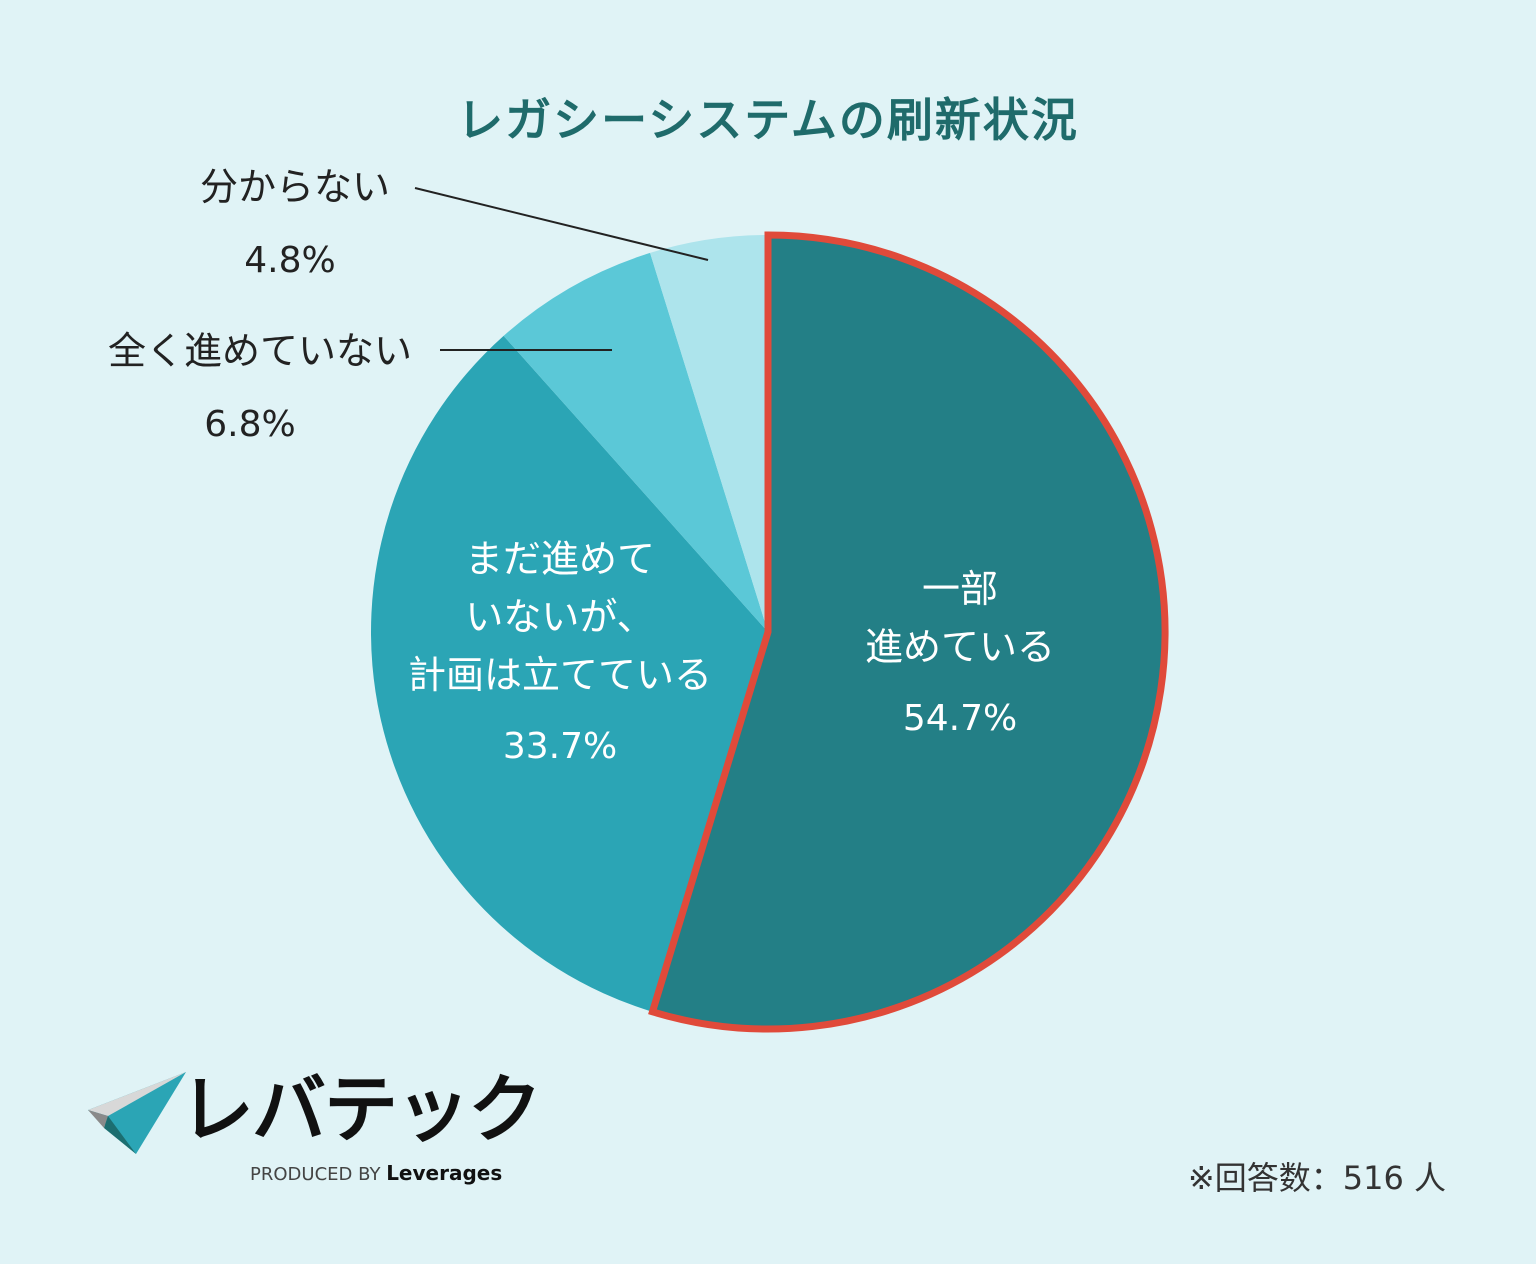 The image size is (1536, 1264). I want to click on label-line: 全く進めていない, so click(259, 351).